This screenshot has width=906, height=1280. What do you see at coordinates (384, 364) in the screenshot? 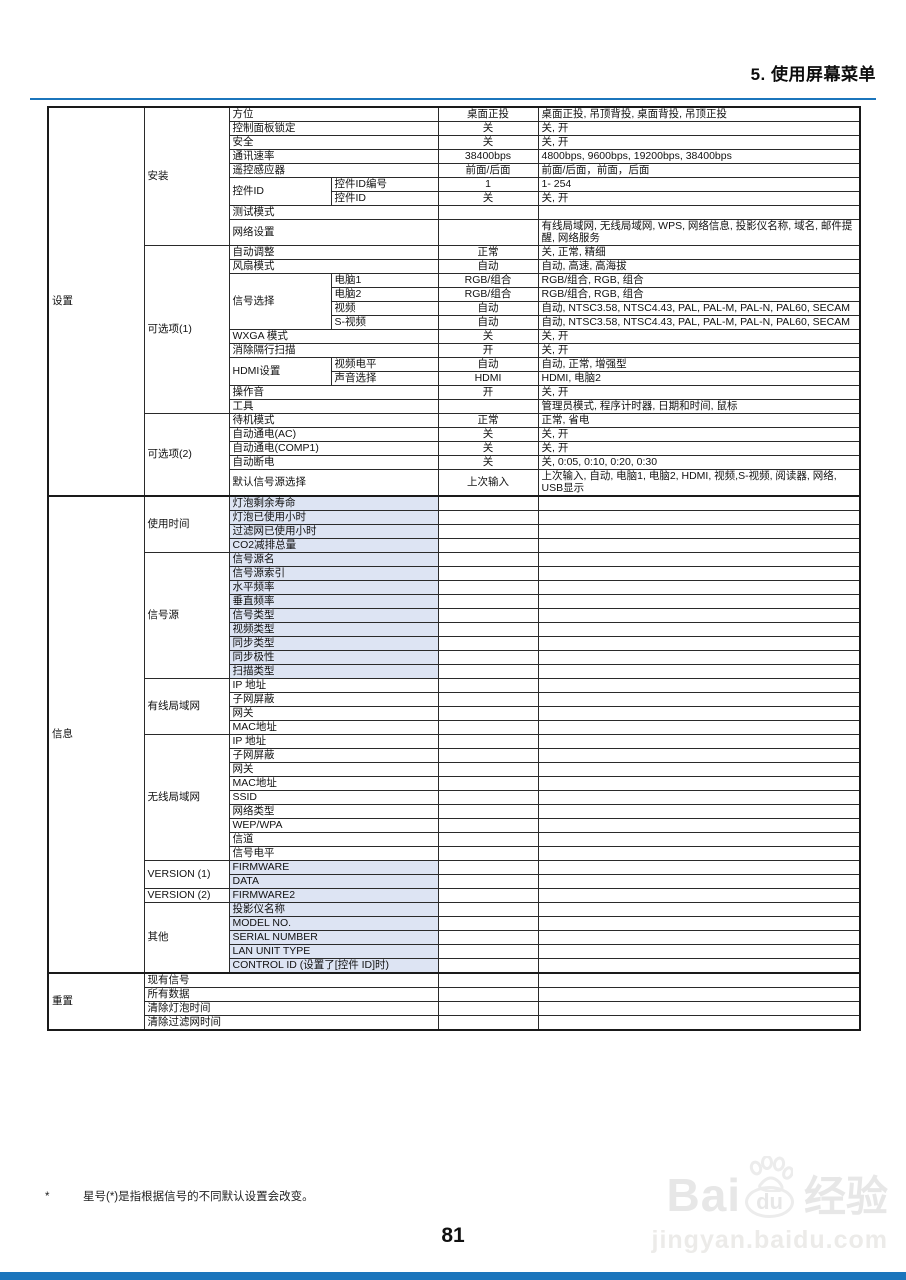
I see `item-cell: 视频电平` at bounding box center [384, 364].